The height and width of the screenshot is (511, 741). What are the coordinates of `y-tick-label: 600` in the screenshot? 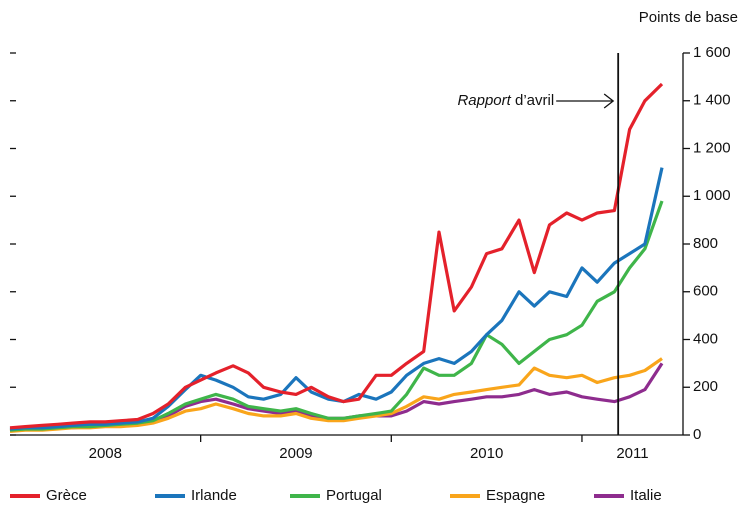 It's located at (705, 291).